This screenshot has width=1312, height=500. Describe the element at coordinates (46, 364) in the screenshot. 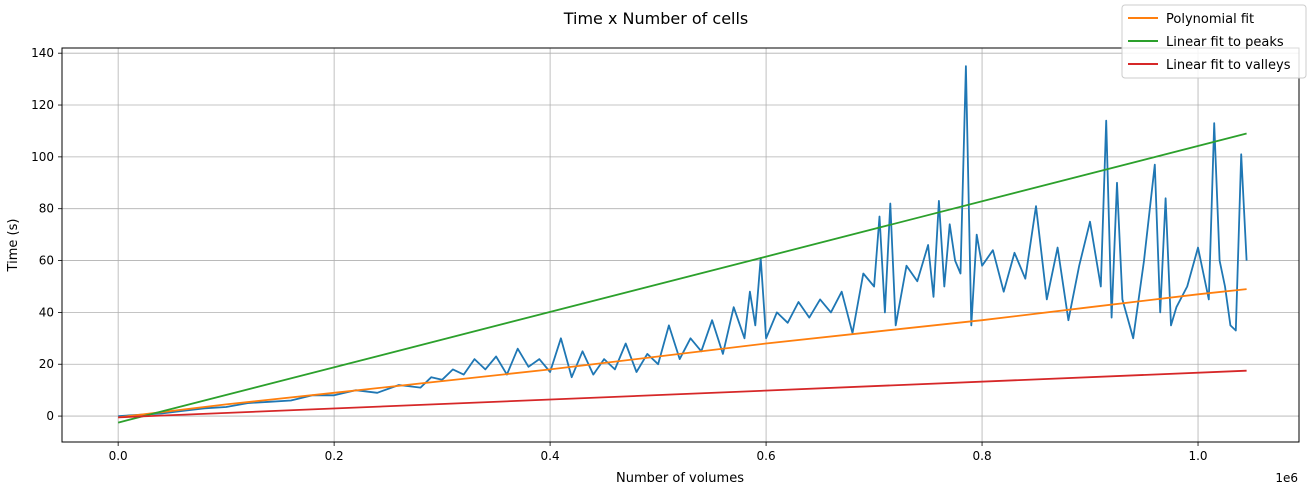

I see `y-tick-label: 20` at that location.